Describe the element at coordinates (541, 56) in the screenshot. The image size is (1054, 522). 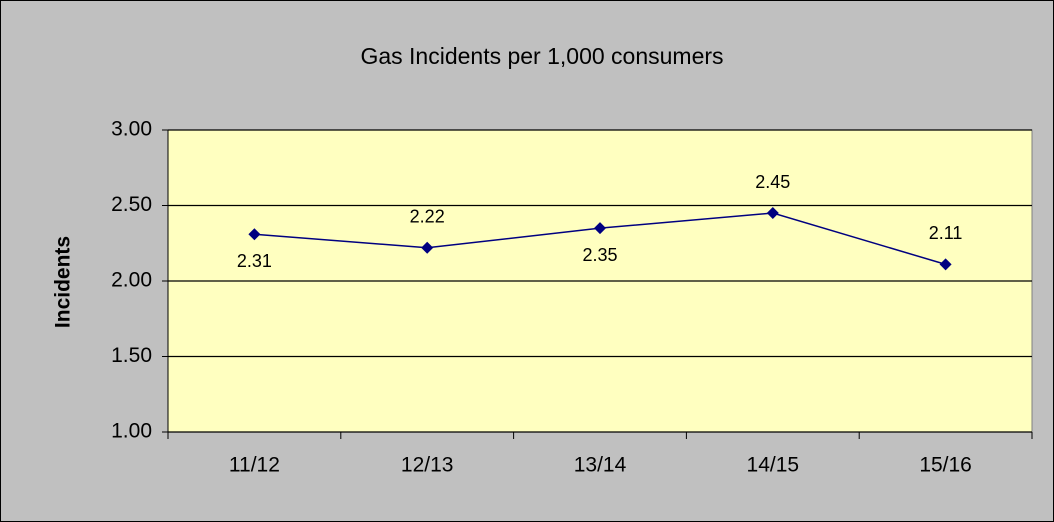
I see `chart-title: Gas Incidents per 1,000 consumers` at that location.